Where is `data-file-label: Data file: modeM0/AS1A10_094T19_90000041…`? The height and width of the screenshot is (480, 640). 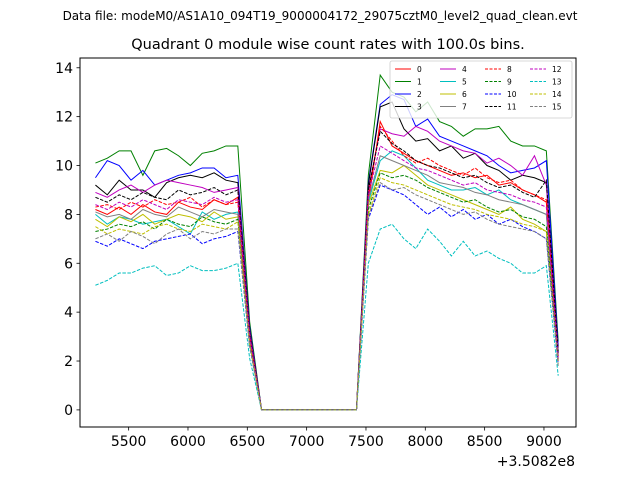
data-file-label: Data file: modeM0/AS1A10_094T19_90000041… is located at coordinates (320, 16).